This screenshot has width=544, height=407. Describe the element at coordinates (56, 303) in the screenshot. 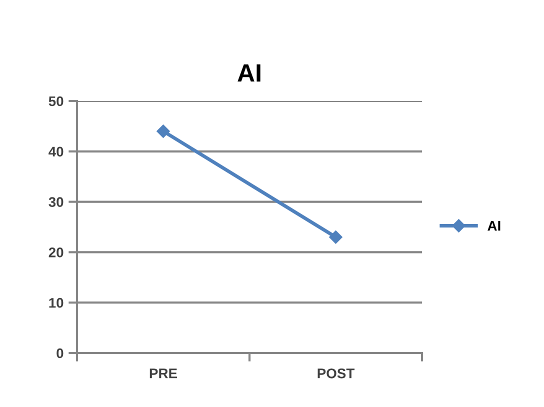

I see `y-tick-label: 10` at that location.